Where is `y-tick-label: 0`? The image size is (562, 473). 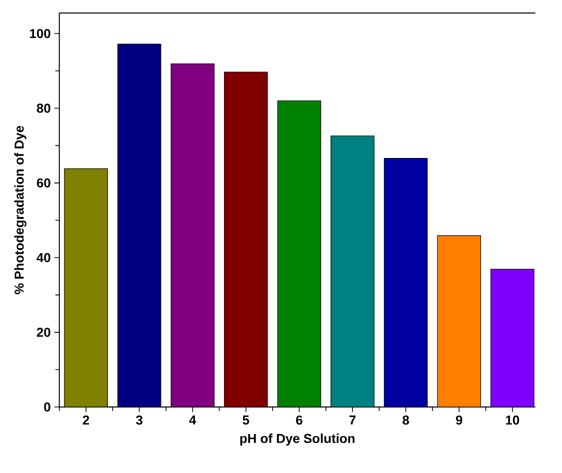
y-tick-label: 0 is located at coordinates (47, 407).